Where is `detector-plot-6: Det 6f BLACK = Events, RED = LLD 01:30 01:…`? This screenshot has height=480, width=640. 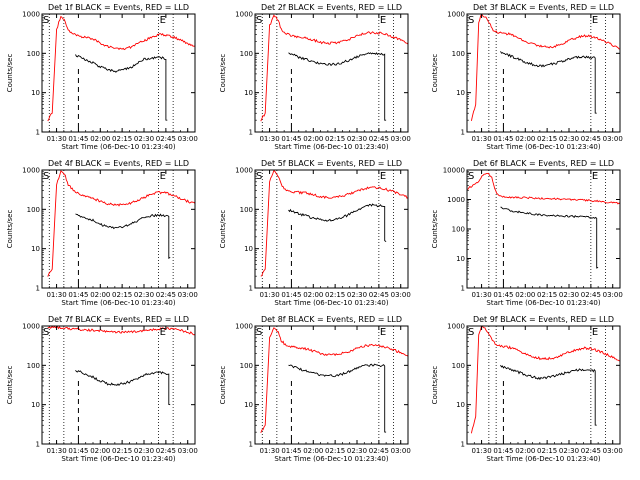
detector-plot-6: Det 6f BLACK = Events, RED = LLD 01:30 01:… is located at coordinates (527, 233).